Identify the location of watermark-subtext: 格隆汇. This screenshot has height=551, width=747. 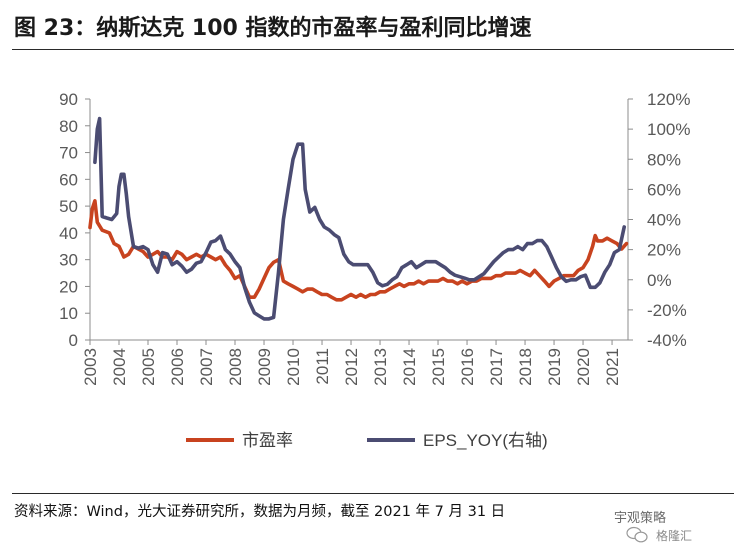
(674, 536).